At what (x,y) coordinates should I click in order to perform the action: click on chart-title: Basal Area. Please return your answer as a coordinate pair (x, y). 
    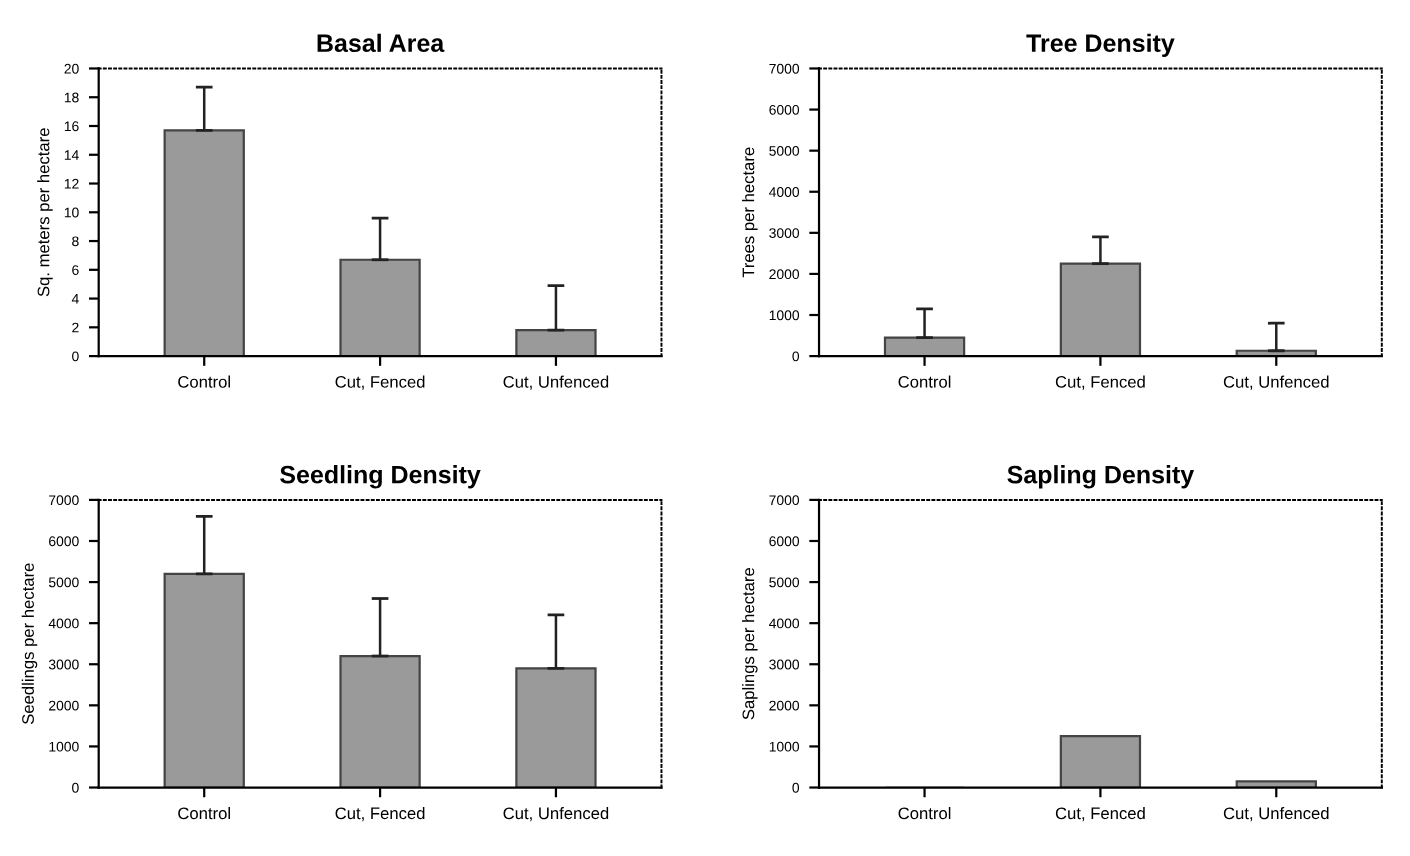
    Looking at the image, I should click on (381, 43).